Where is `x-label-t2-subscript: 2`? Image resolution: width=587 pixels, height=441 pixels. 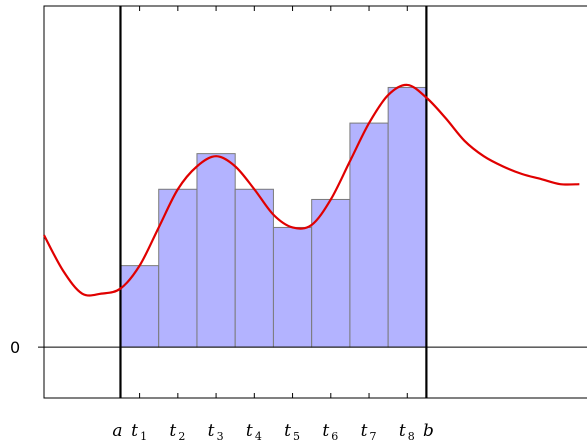 x-label-t2-subscript: 2 is located at coordinates (181, 435).